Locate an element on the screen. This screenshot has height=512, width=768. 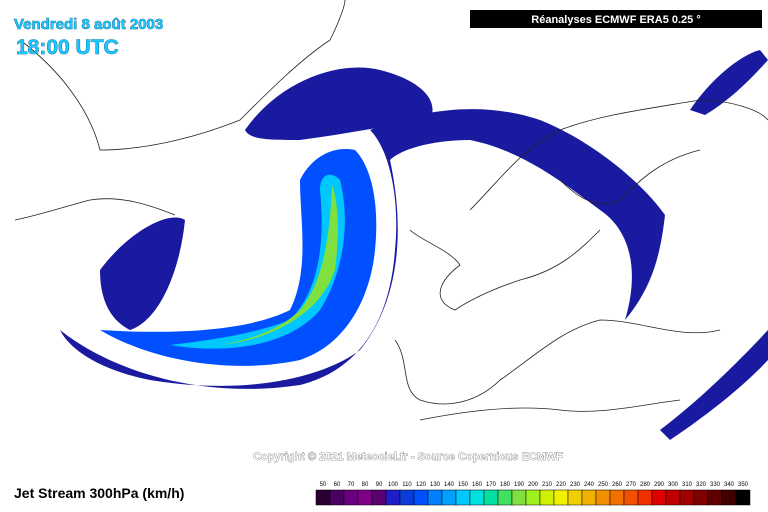
legend-tick-label: 50 is located at coordinates (323, 485).